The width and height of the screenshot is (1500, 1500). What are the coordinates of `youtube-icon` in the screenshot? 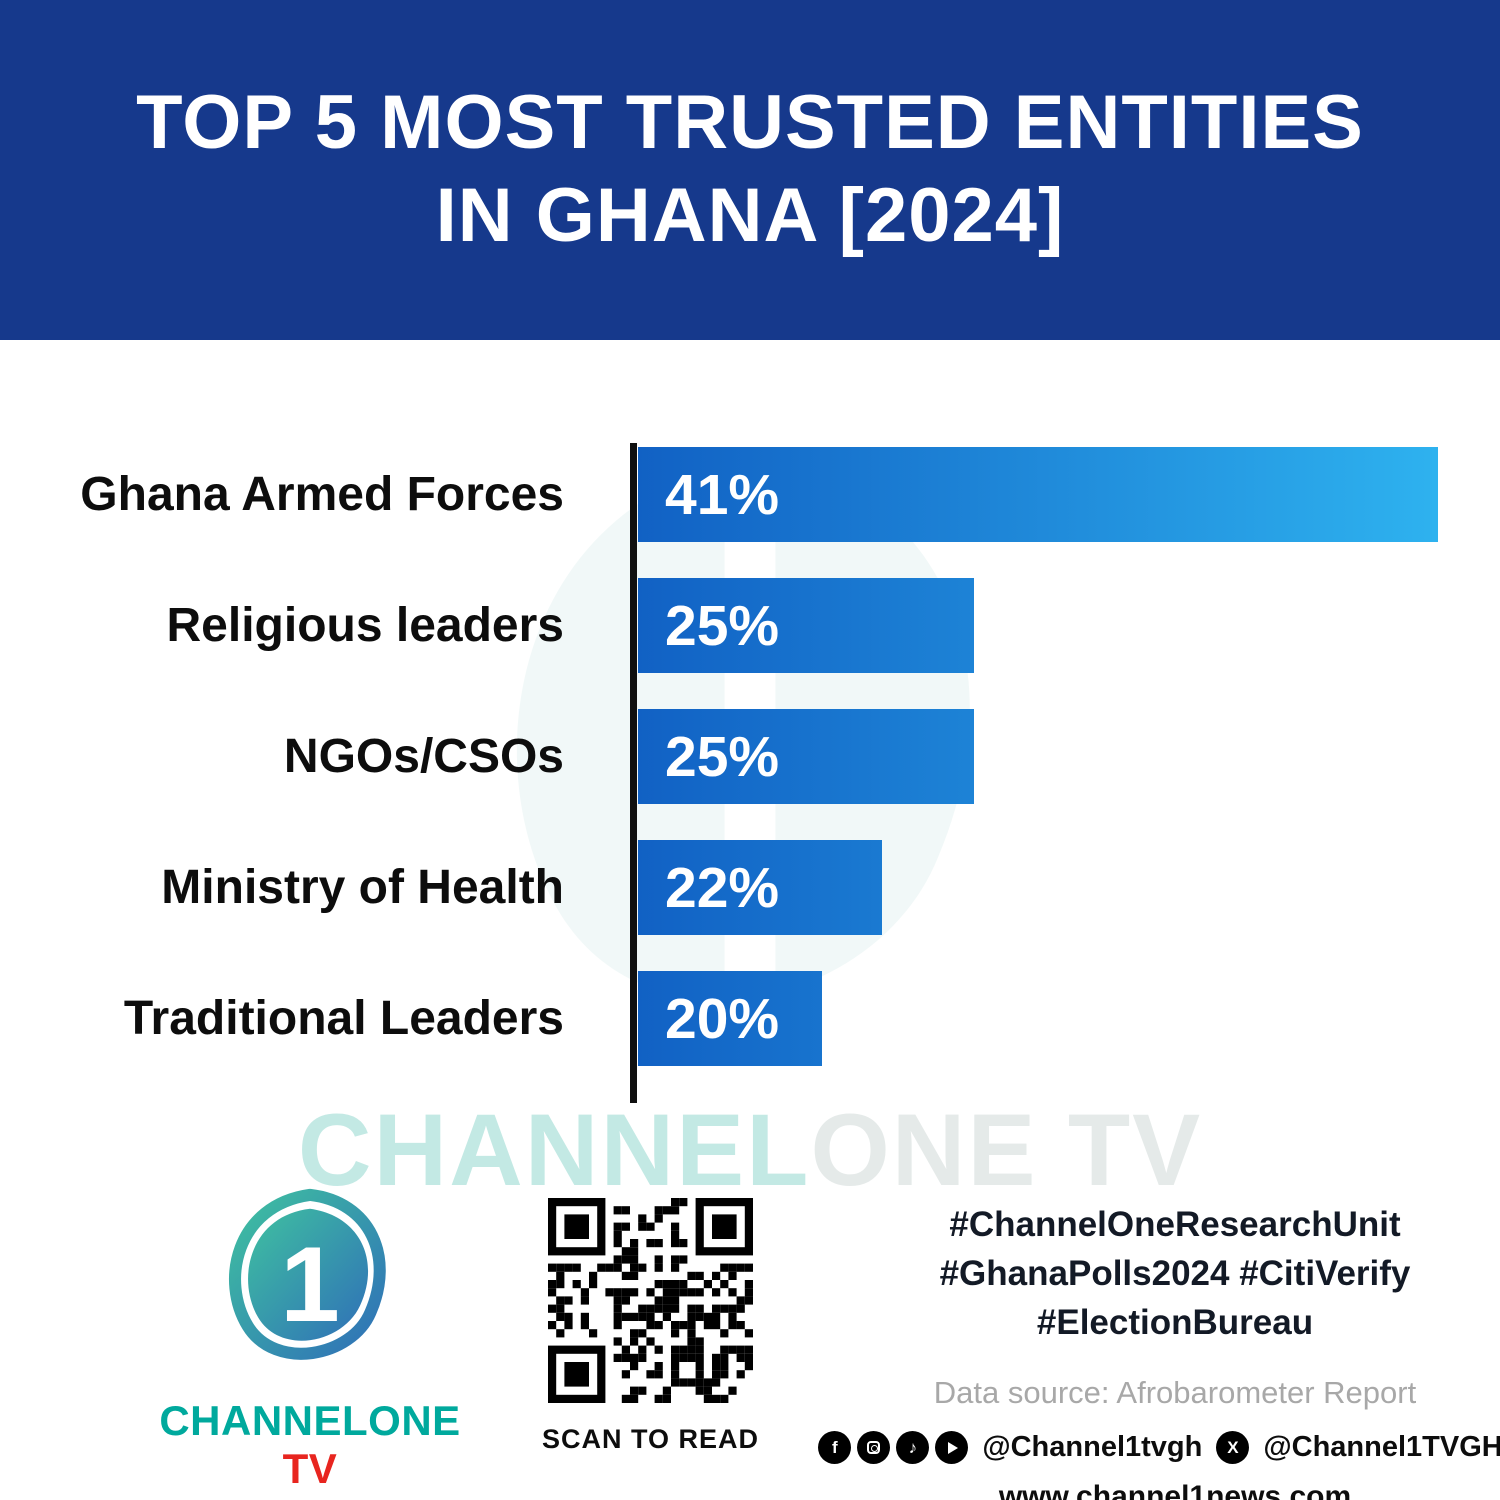 It's located at (952, 1447).